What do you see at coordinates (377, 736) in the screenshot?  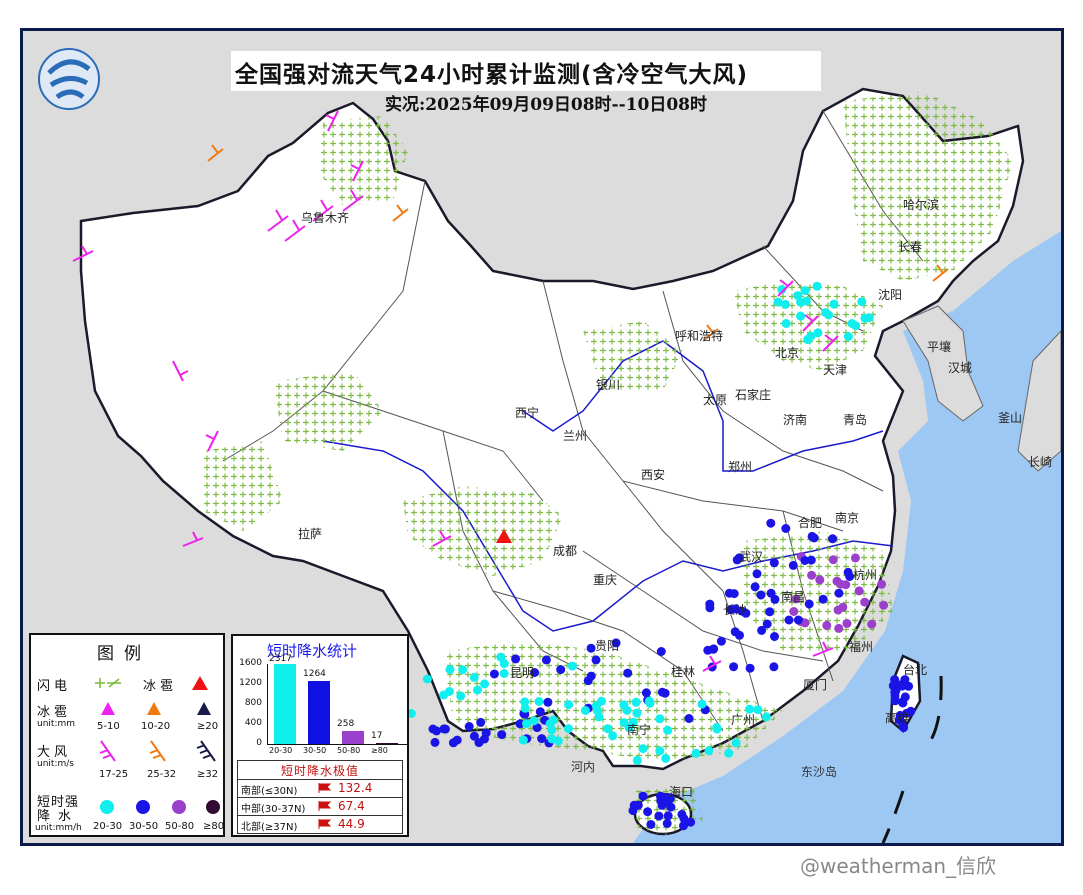 I see `stat-bar-value: 17` at bounding box center [377, 736].